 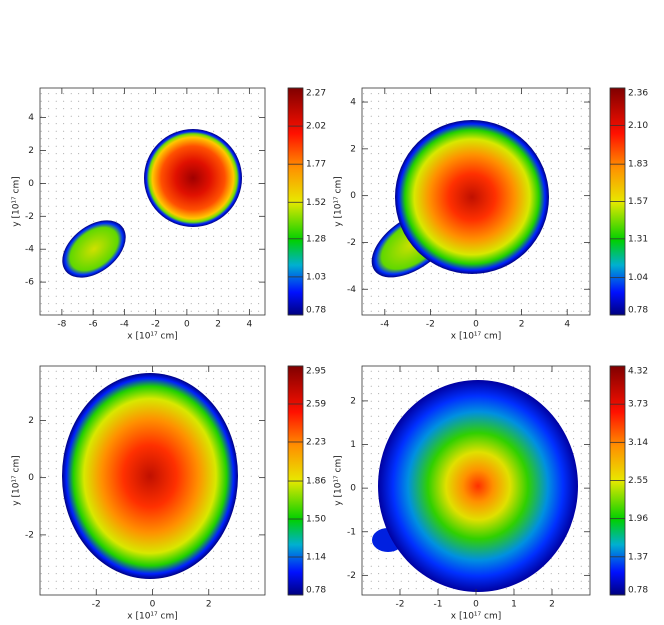 I want to click on colorbar-tick-label: 3.14, so click(x=638, y=443).